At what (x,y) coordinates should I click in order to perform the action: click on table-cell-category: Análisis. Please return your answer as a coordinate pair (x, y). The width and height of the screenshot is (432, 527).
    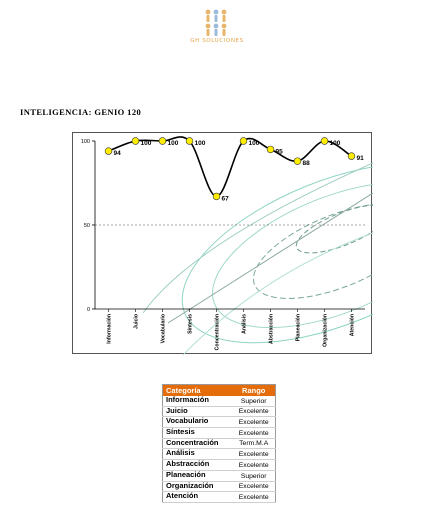
    Looking at the image, I should click on (197, 454).